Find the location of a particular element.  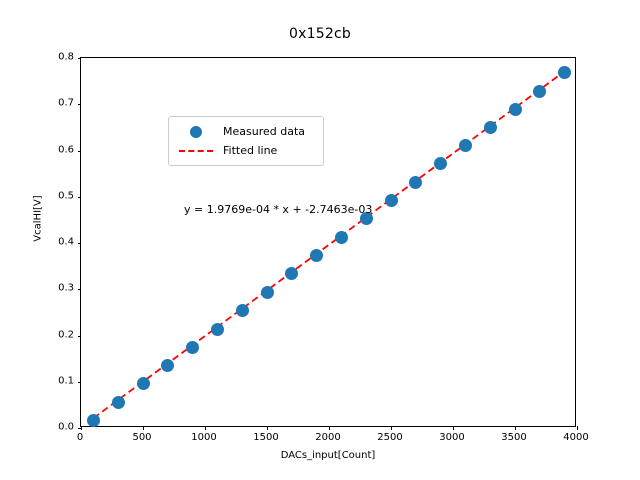

legend-item: Fitted line is located at coordinates (245, 150).